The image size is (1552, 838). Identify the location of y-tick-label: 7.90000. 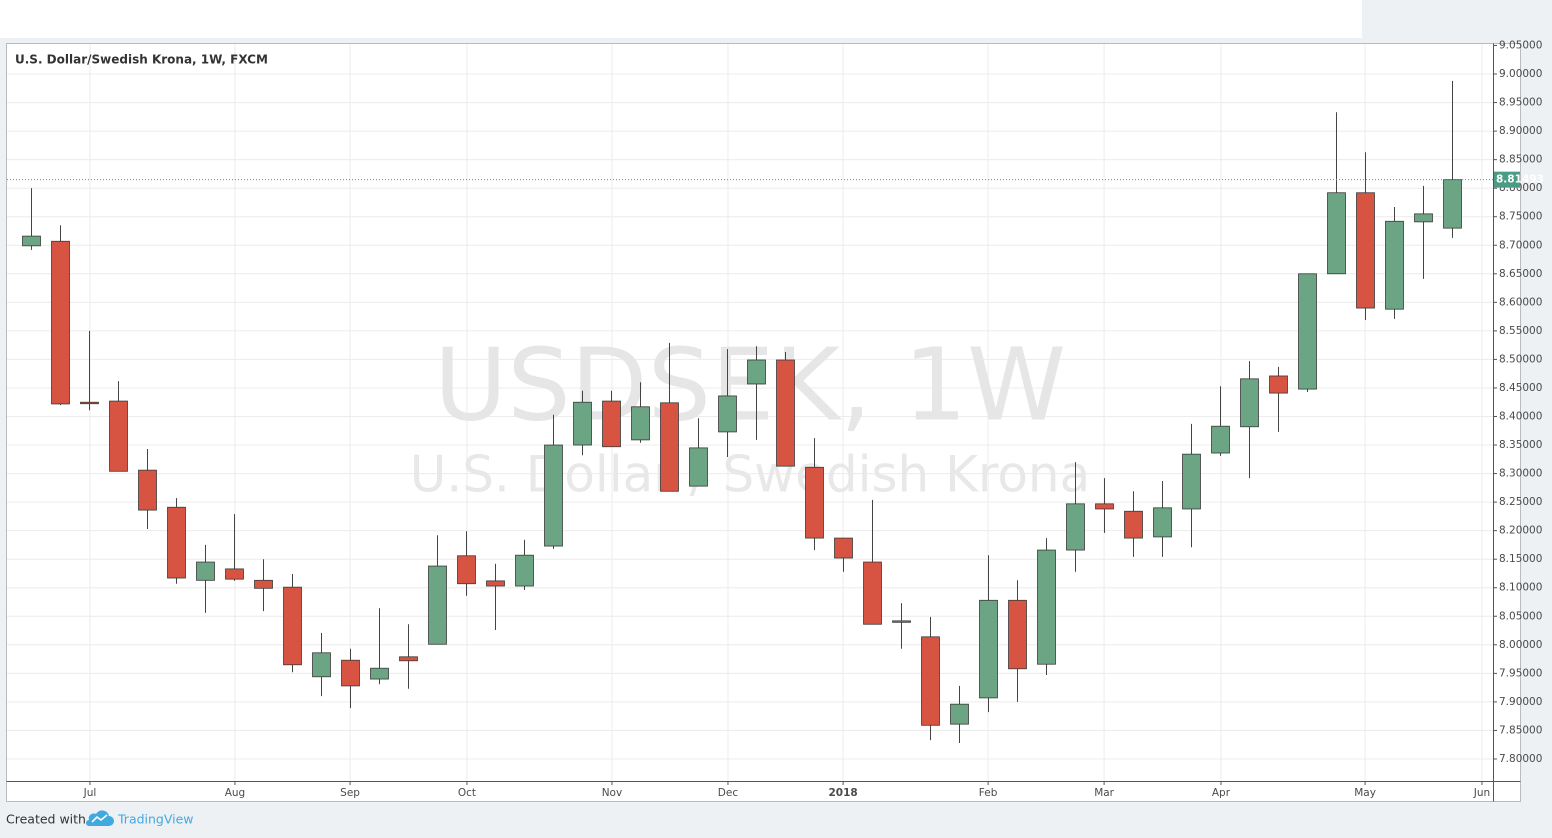
(1520, 702).